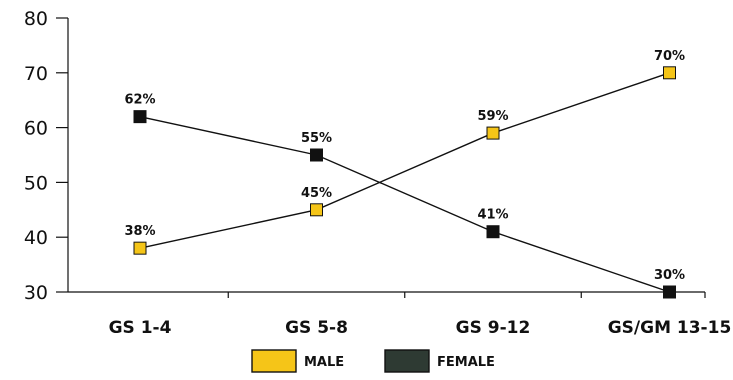  What do you see at coordinates (316, 138) in the screenshot?
I see `data-label-female: 55%` at bounding box center [316, 138].